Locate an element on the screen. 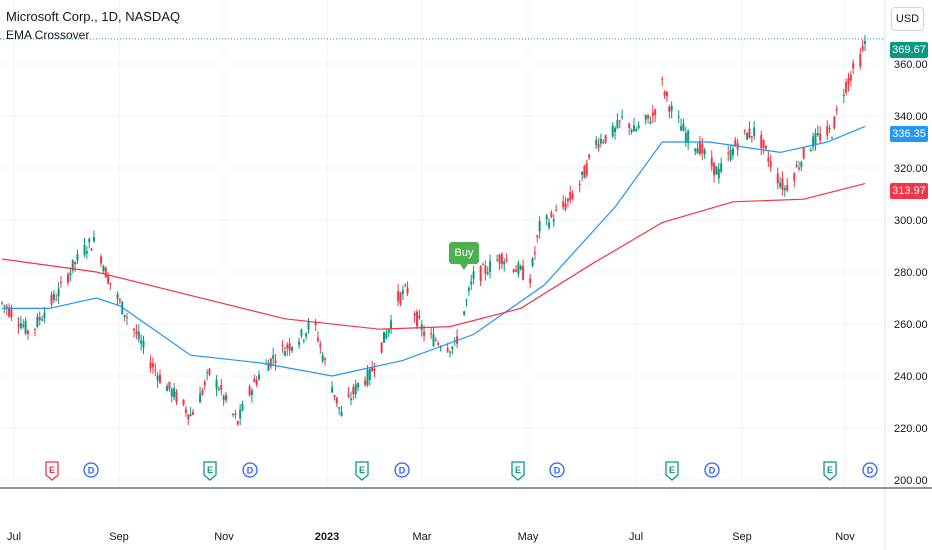  x-tick-label: 2023 is located at coordinates (327, 537).